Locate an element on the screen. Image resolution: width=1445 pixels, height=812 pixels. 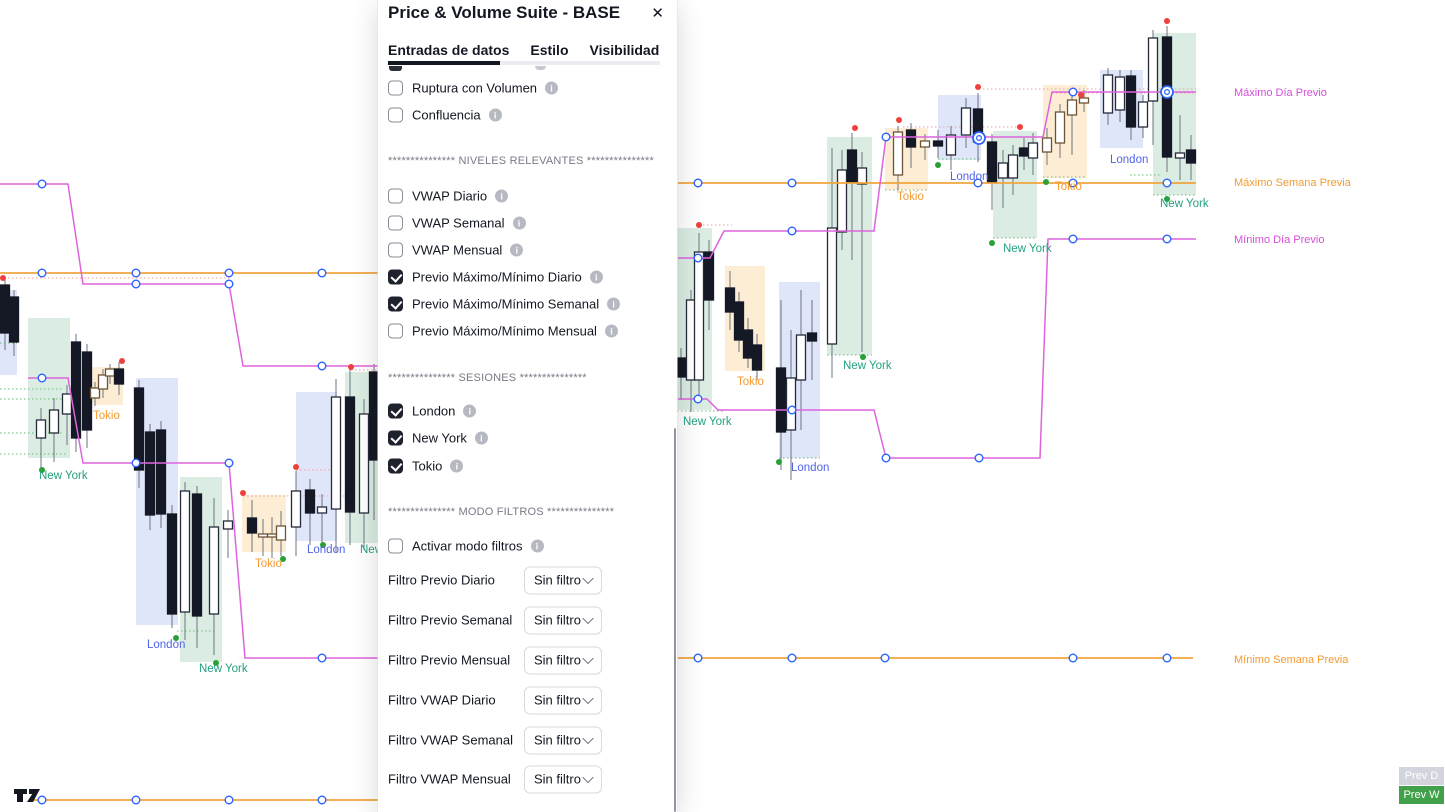
checkbox-label: New York is located at coordinates (439, 438).